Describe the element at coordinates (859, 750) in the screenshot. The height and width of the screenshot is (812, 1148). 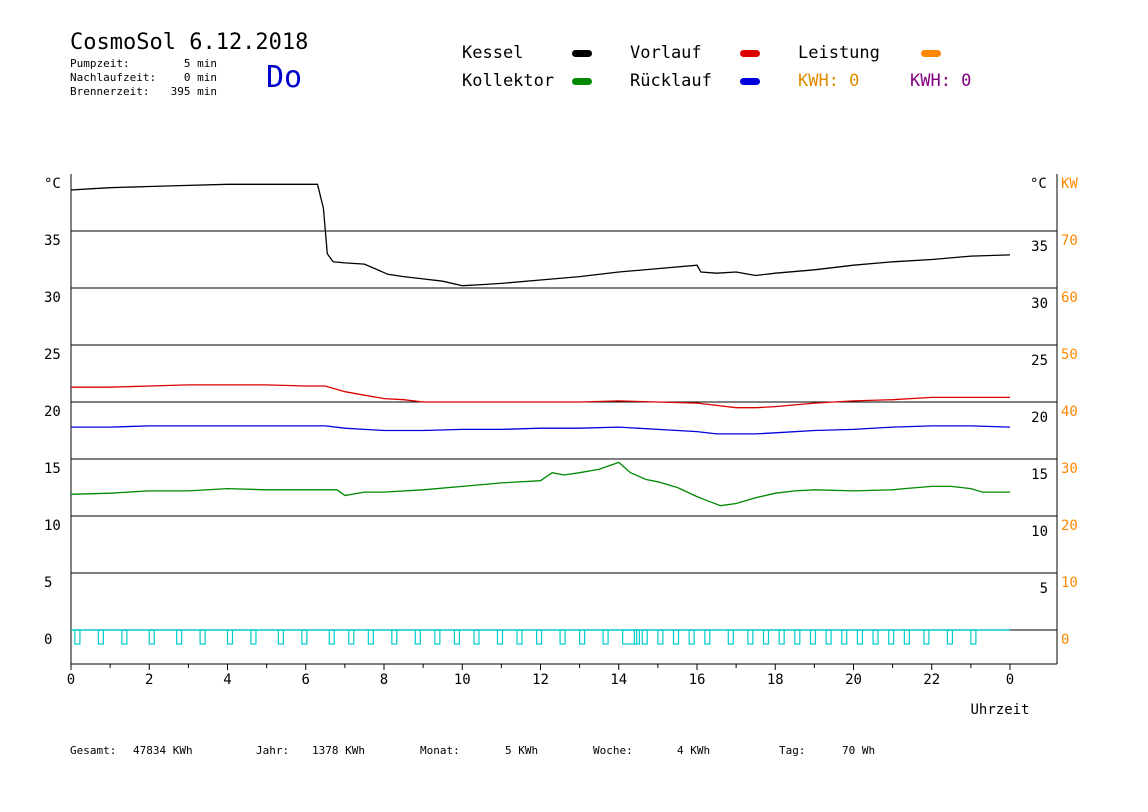
I see `day-total-value: 70 Wh` at that location.